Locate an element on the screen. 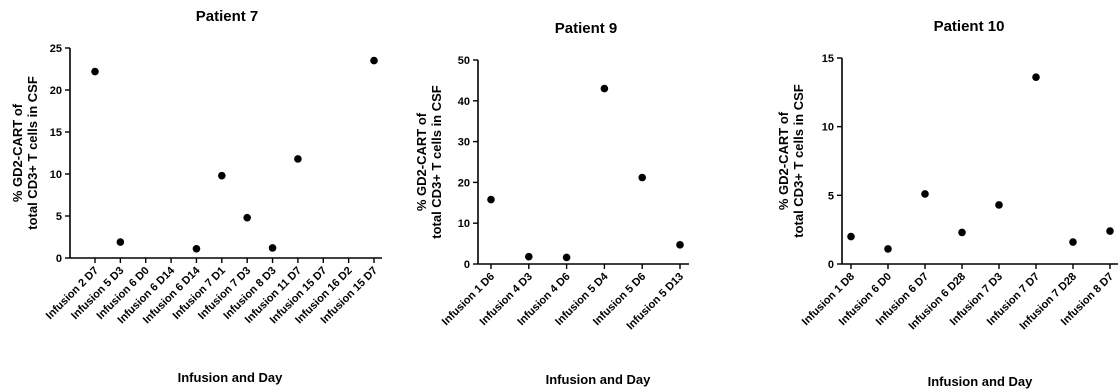  chart-title: Patient 9 is located at coordinates (586, 28).